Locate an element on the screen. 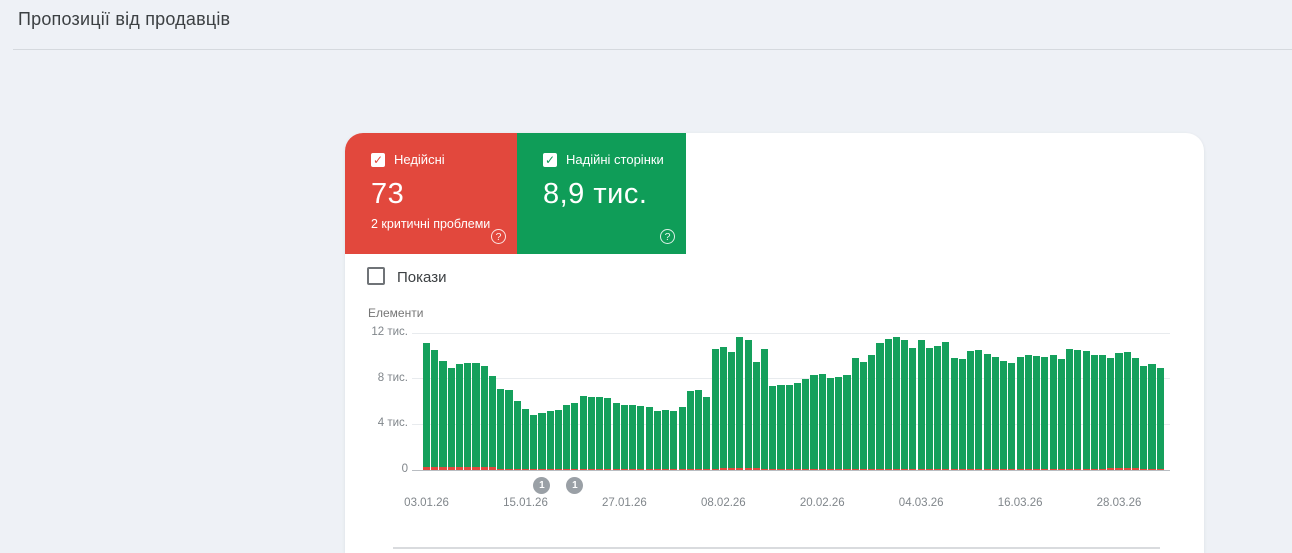 The image size is (1292, 553). invalid-summary-tile: ✓ Недійсні 73 2 критичні проблеми ? is located at coordinates (431, 193).